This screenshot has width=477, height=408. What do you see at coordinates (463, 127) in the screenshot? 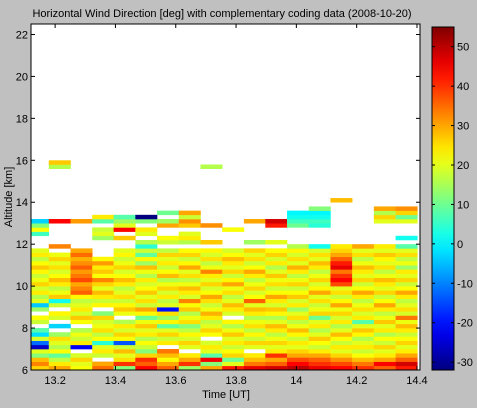
I see `colorbar-tick-label: 30` at bounding box center [463, 127].